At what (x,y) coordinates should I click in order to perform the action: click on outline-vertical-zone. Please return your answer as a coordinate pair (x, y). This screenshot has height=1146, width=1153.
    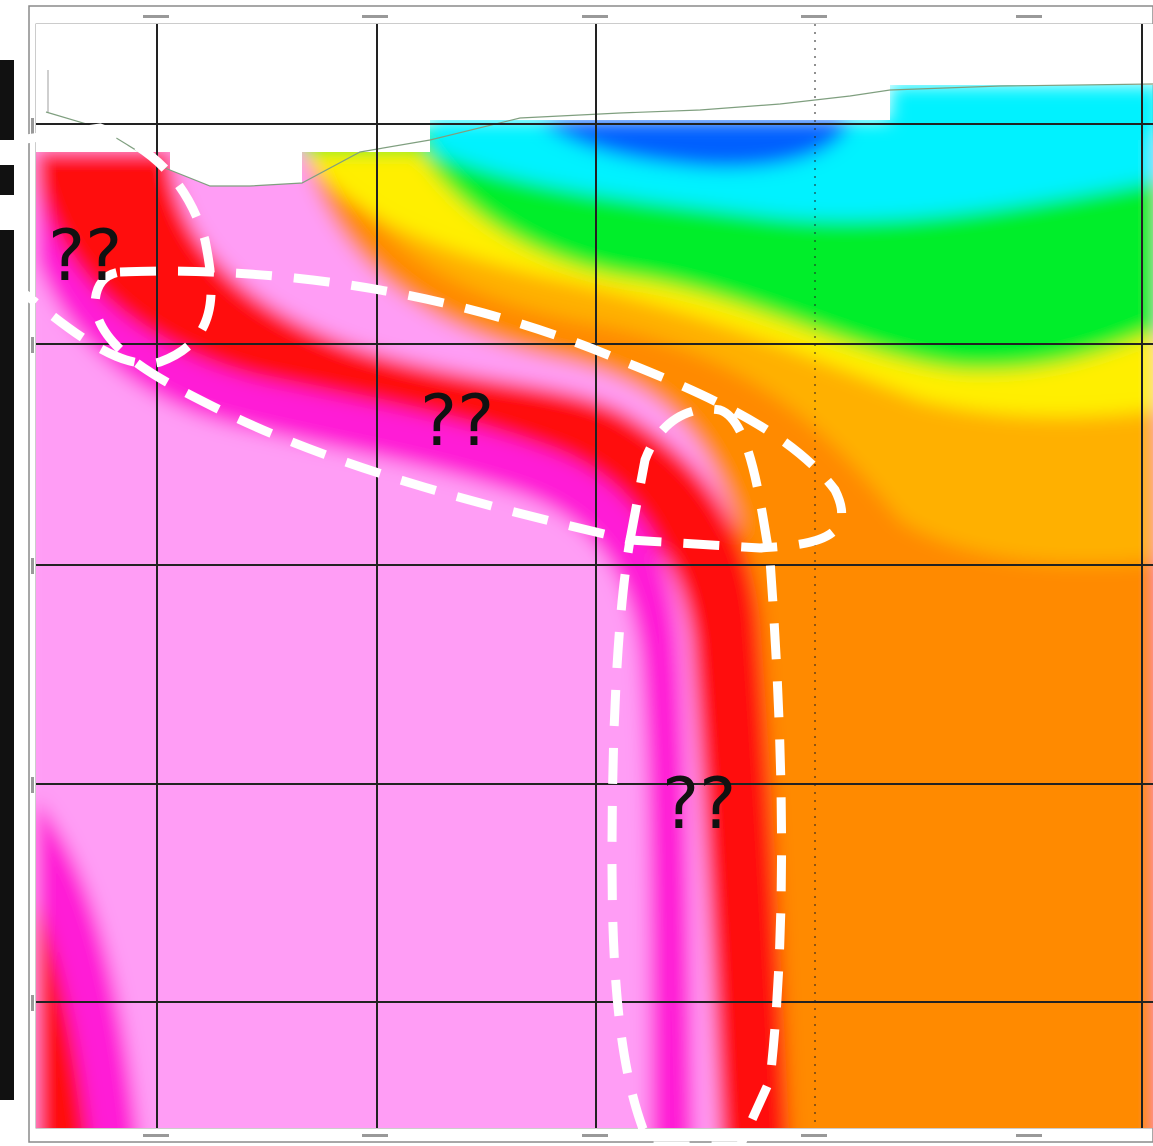
    Looking at the image, I should click on (697, 775).